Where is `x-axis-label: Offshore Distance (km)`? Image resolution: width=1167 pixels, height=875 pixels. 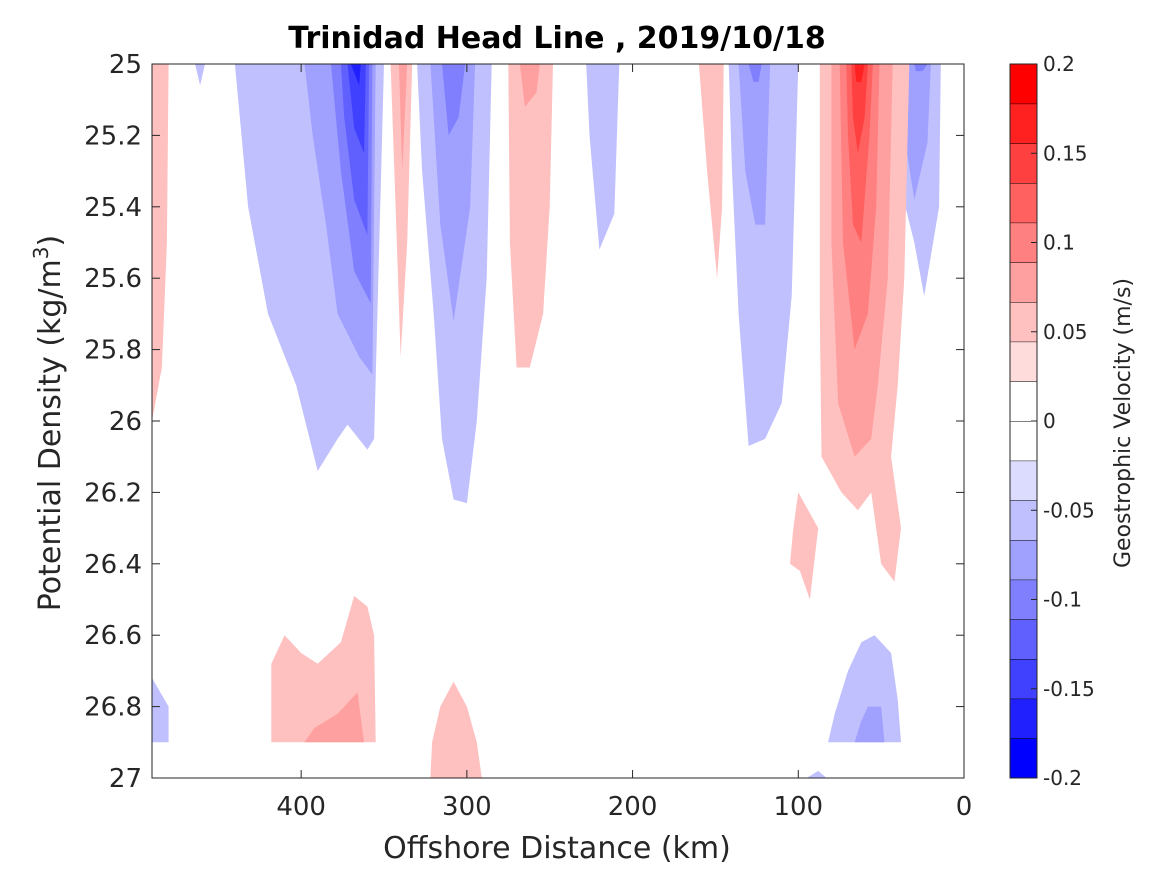
x-axis-label: Offshore Distance (km) is located at coordinates (557, 848).